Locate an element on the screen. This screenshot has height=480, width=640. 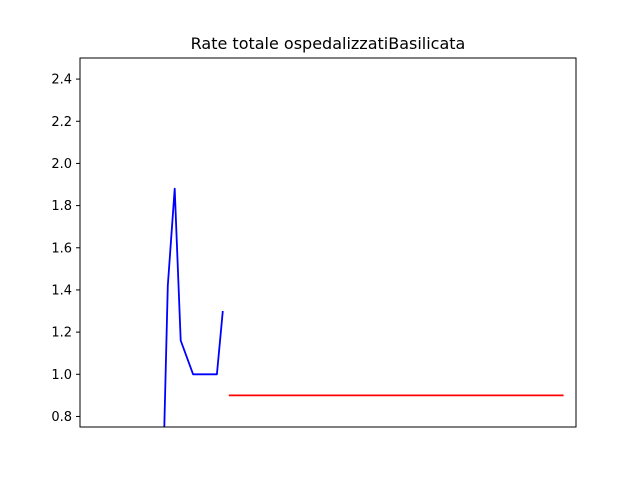
chart-title: Rate totale ospedalizzatiBasilicata is located at coordinates (328, 43).